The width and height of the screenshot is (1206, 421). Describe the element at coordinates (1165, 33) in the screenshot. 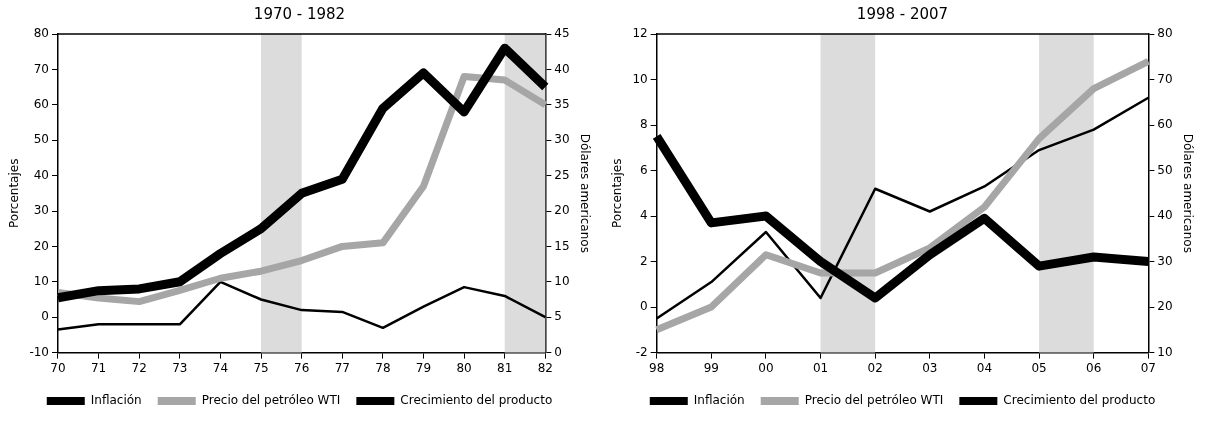

I see `y2-tick-label: 80` at that location.